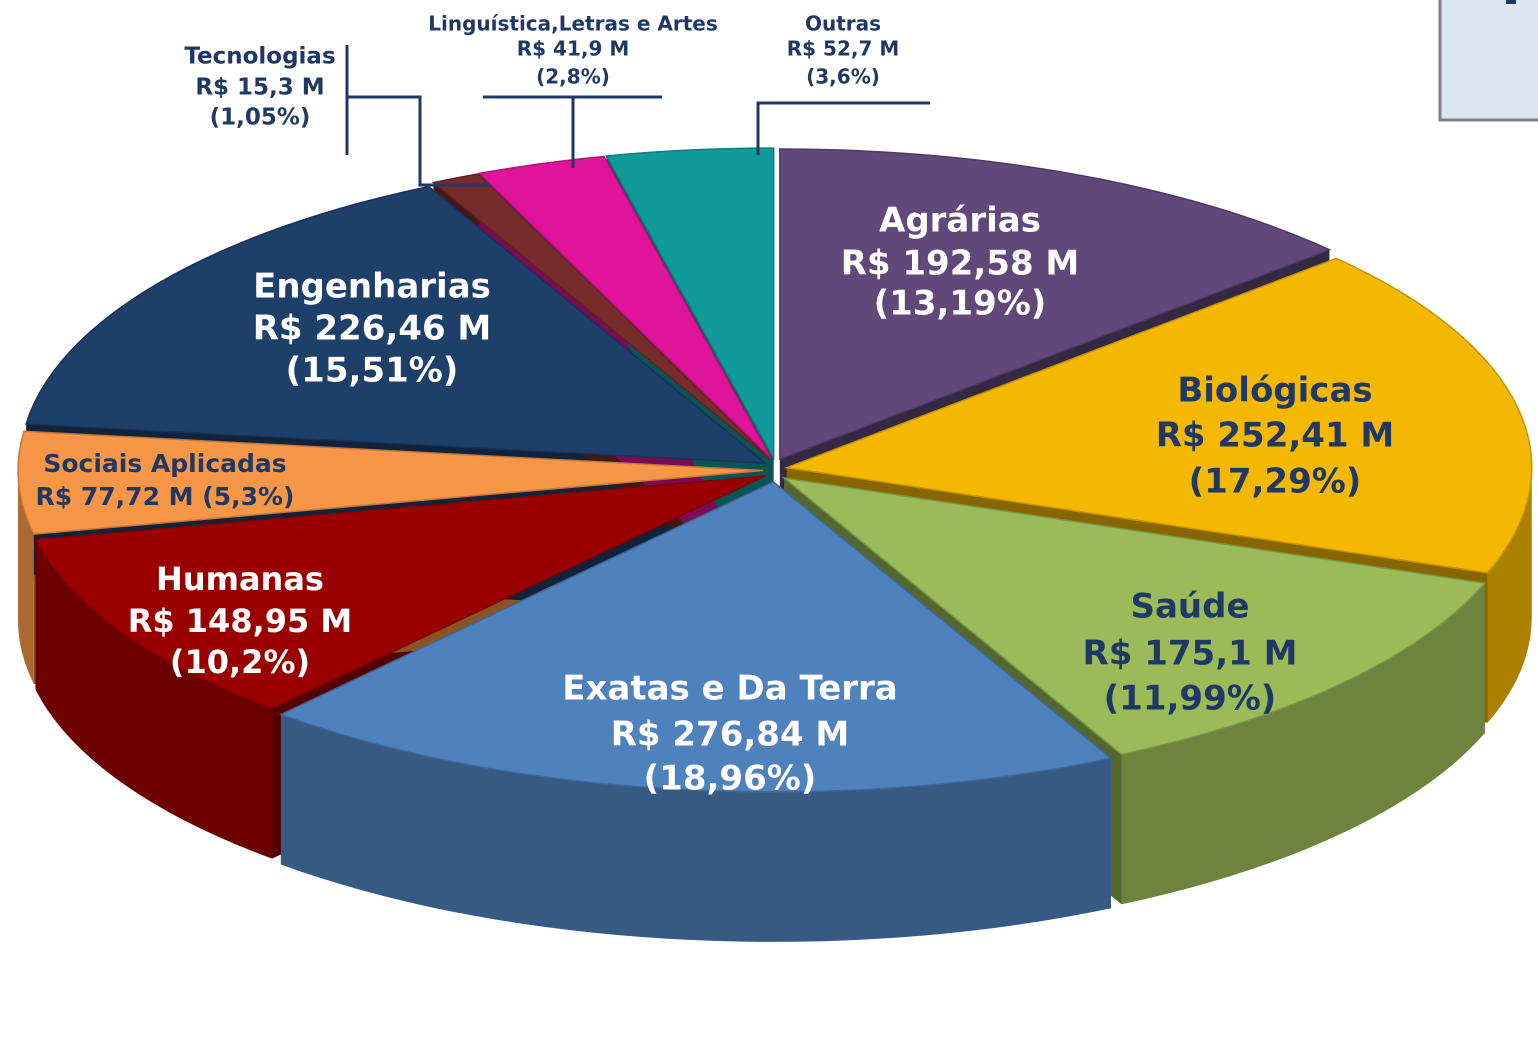 The width and height of the screenshot is (1538, 1057). I want to click on side-box-mark, so click(1511, 2).